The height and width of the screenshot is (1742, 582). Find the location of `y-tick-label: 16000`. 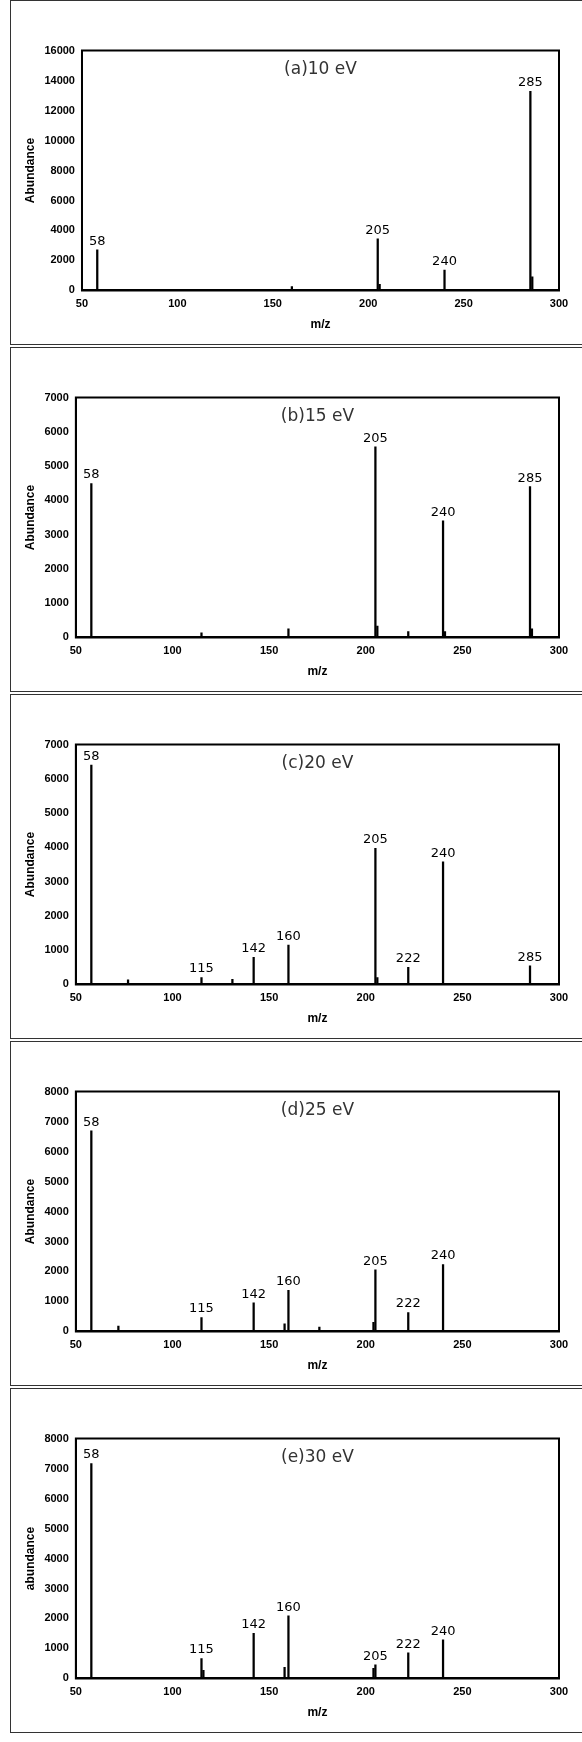

y-tick-label: 16000 is located at coordinates (59, 49).